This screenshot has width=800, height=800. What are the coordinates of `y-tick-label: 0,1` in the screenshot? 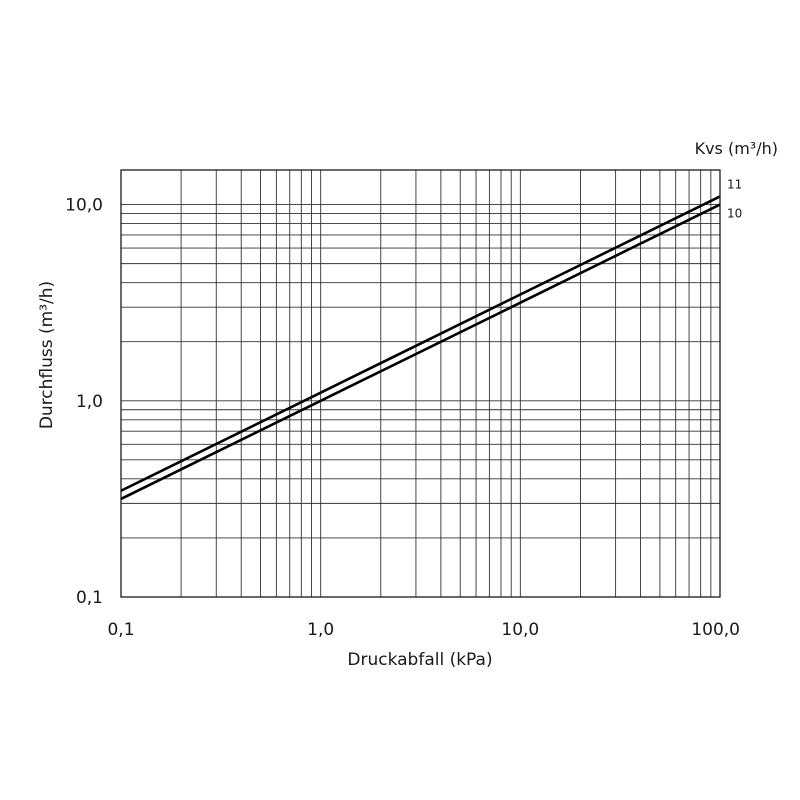 It's located at (89, 598).